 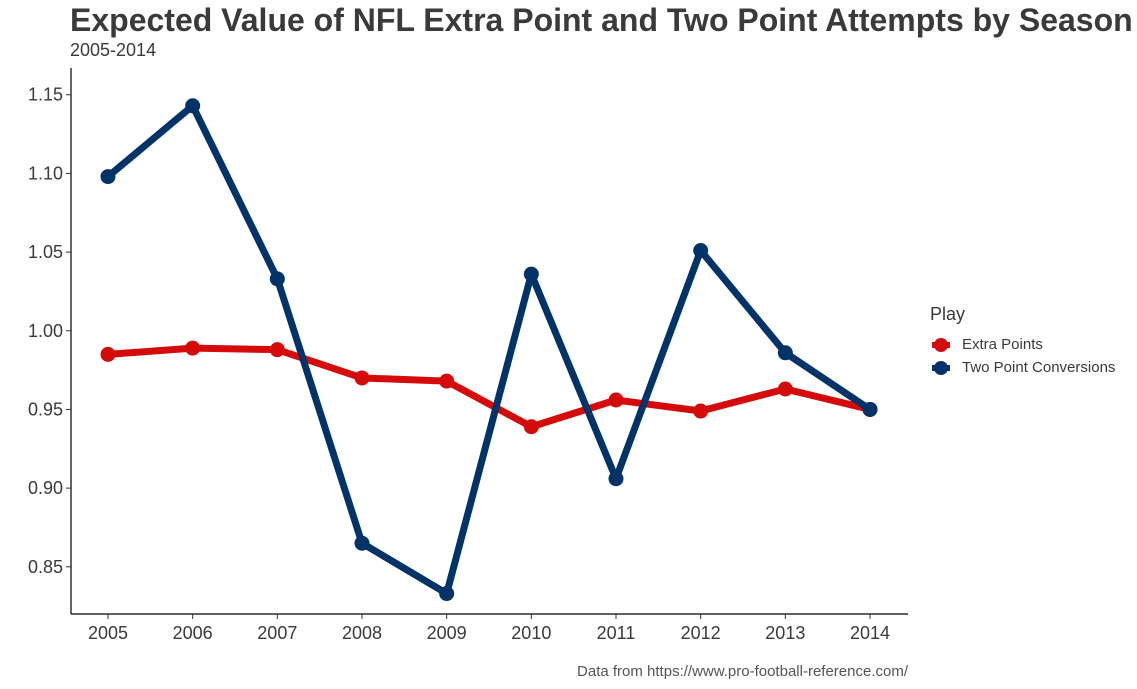 What do you see at coordinates (45, 488) in the screenshot?
I see `y-tick-label: 0.90` at bounding box center [45, 488].